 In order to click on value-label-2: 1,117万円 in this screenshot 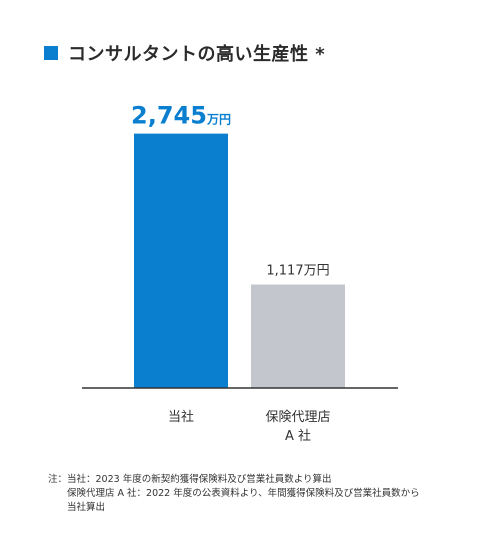, I will do `click(297, 270)`.